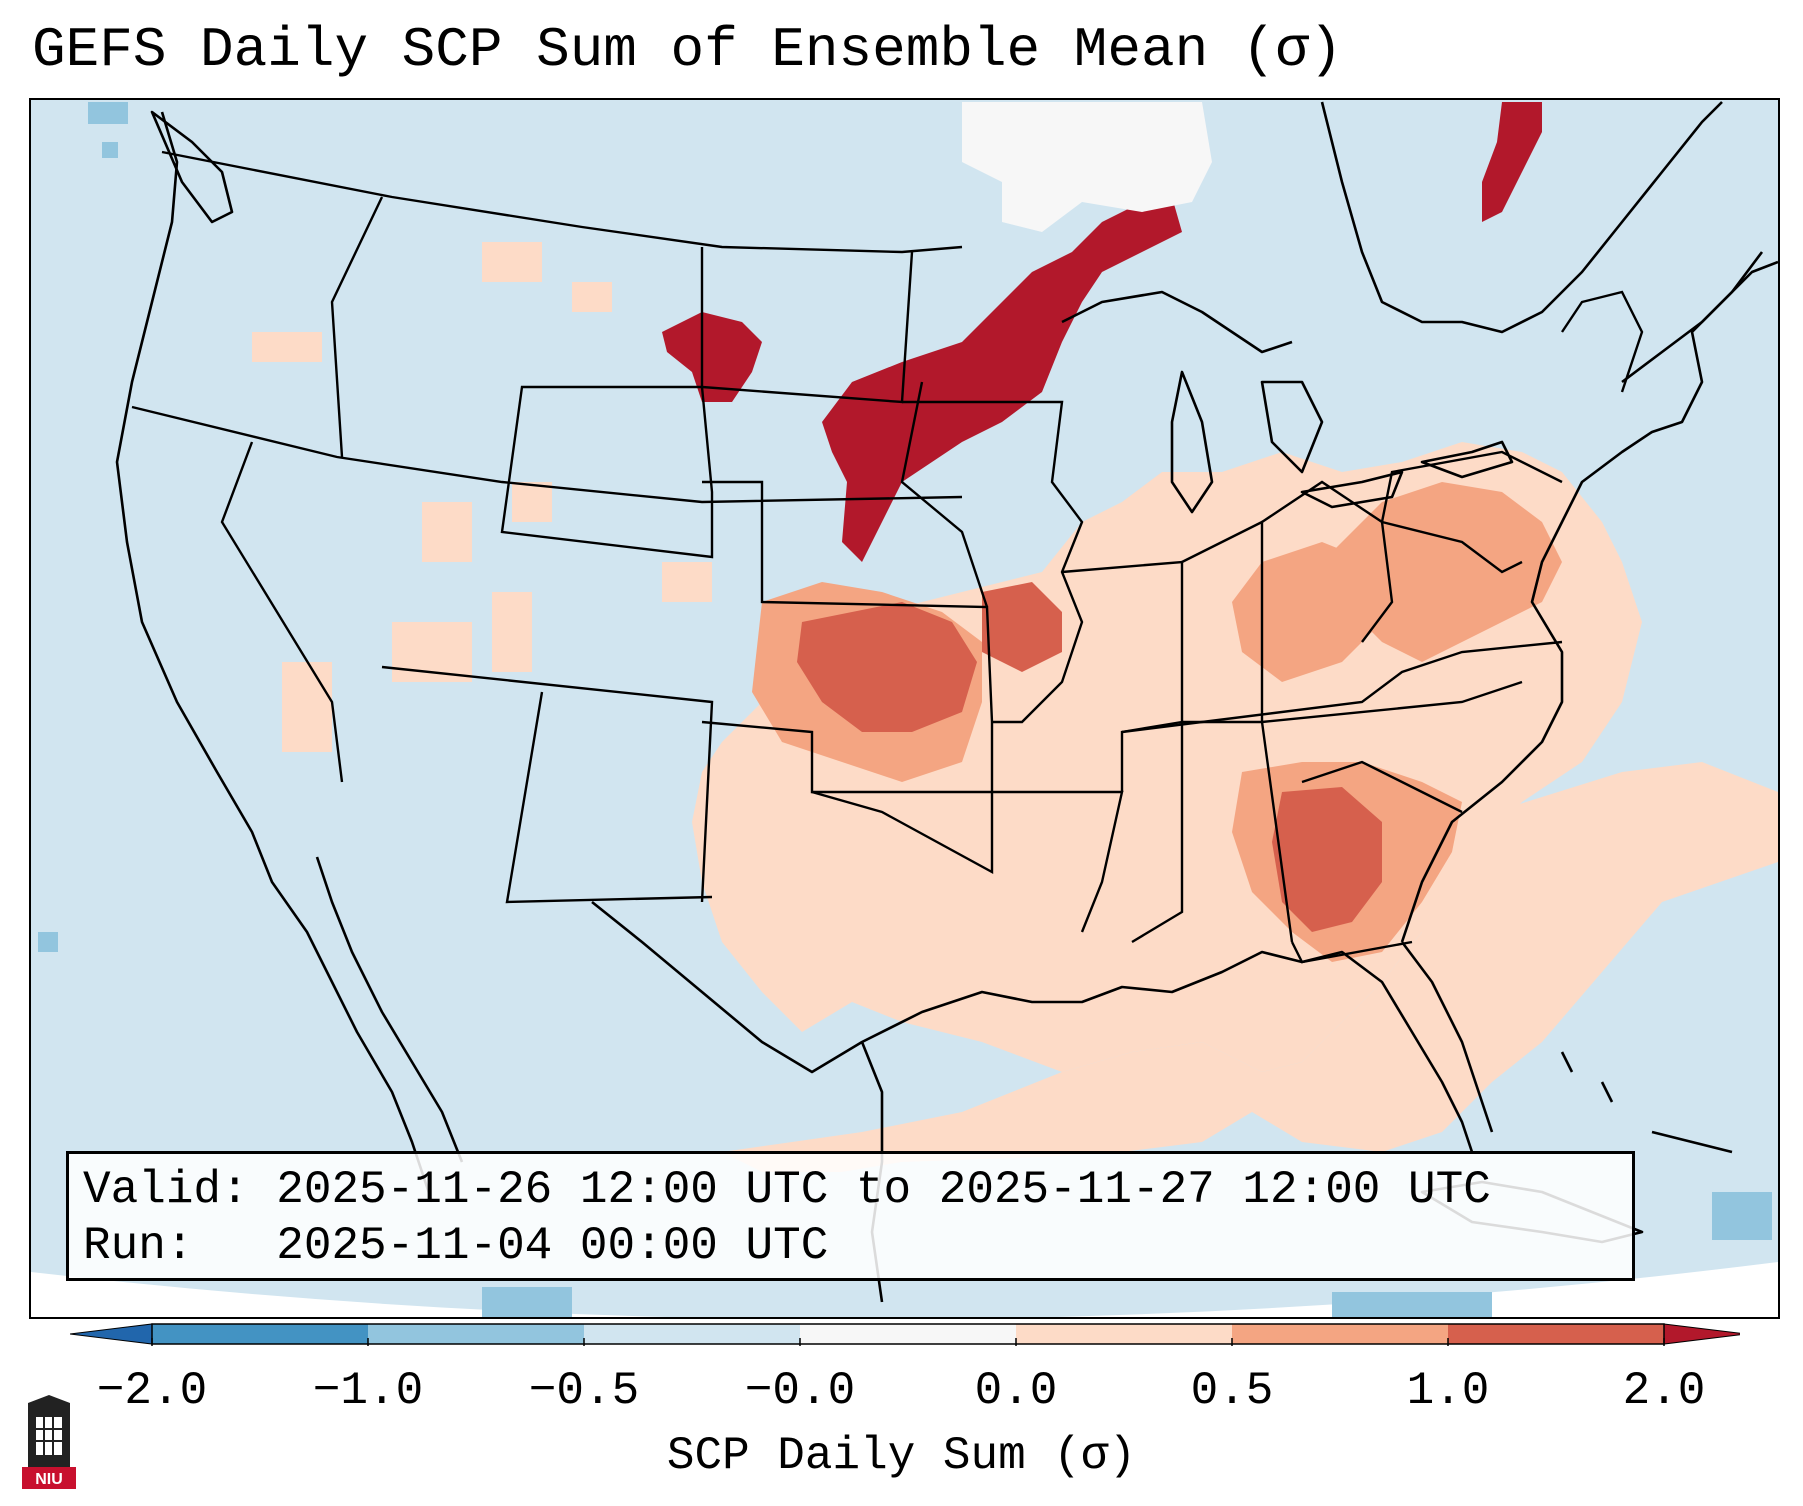 The width and height of the screenshot is (1803, 1506). What do you see at coordinates (482, 497) in the screenshot?
I see `field-speckles-west` at bounding box center [482, 497].